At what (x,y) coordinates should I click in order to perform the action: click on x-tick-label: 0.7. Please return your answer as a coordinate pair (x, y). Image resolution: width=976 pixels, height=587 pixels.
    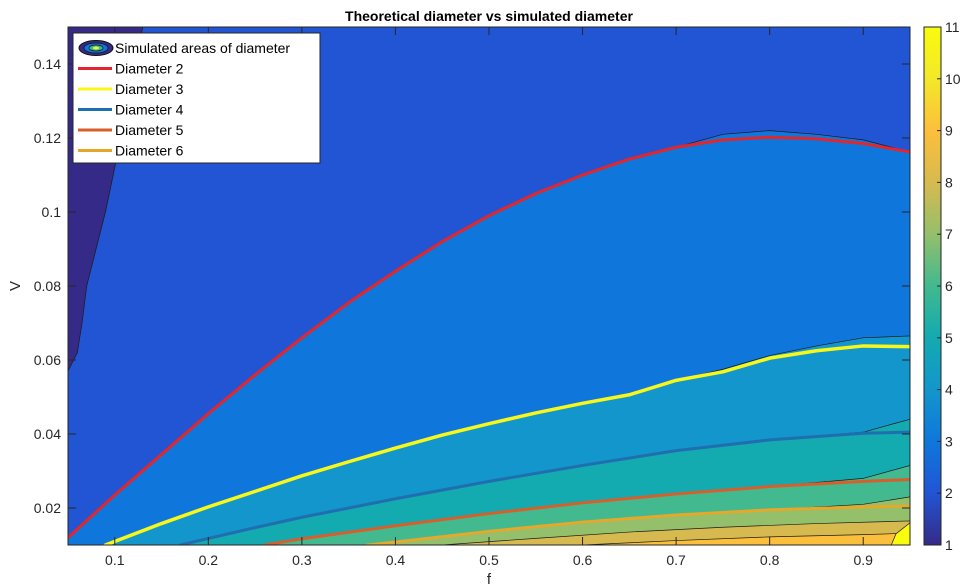
    Looking at the image, I should click on (676, 560).